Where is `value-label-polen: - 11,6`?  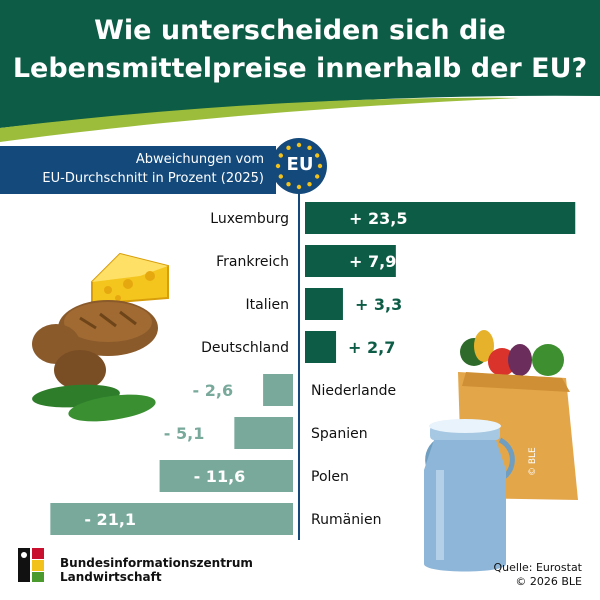 value-label-polen: - 11,6 is located at coordinates (220, 476).